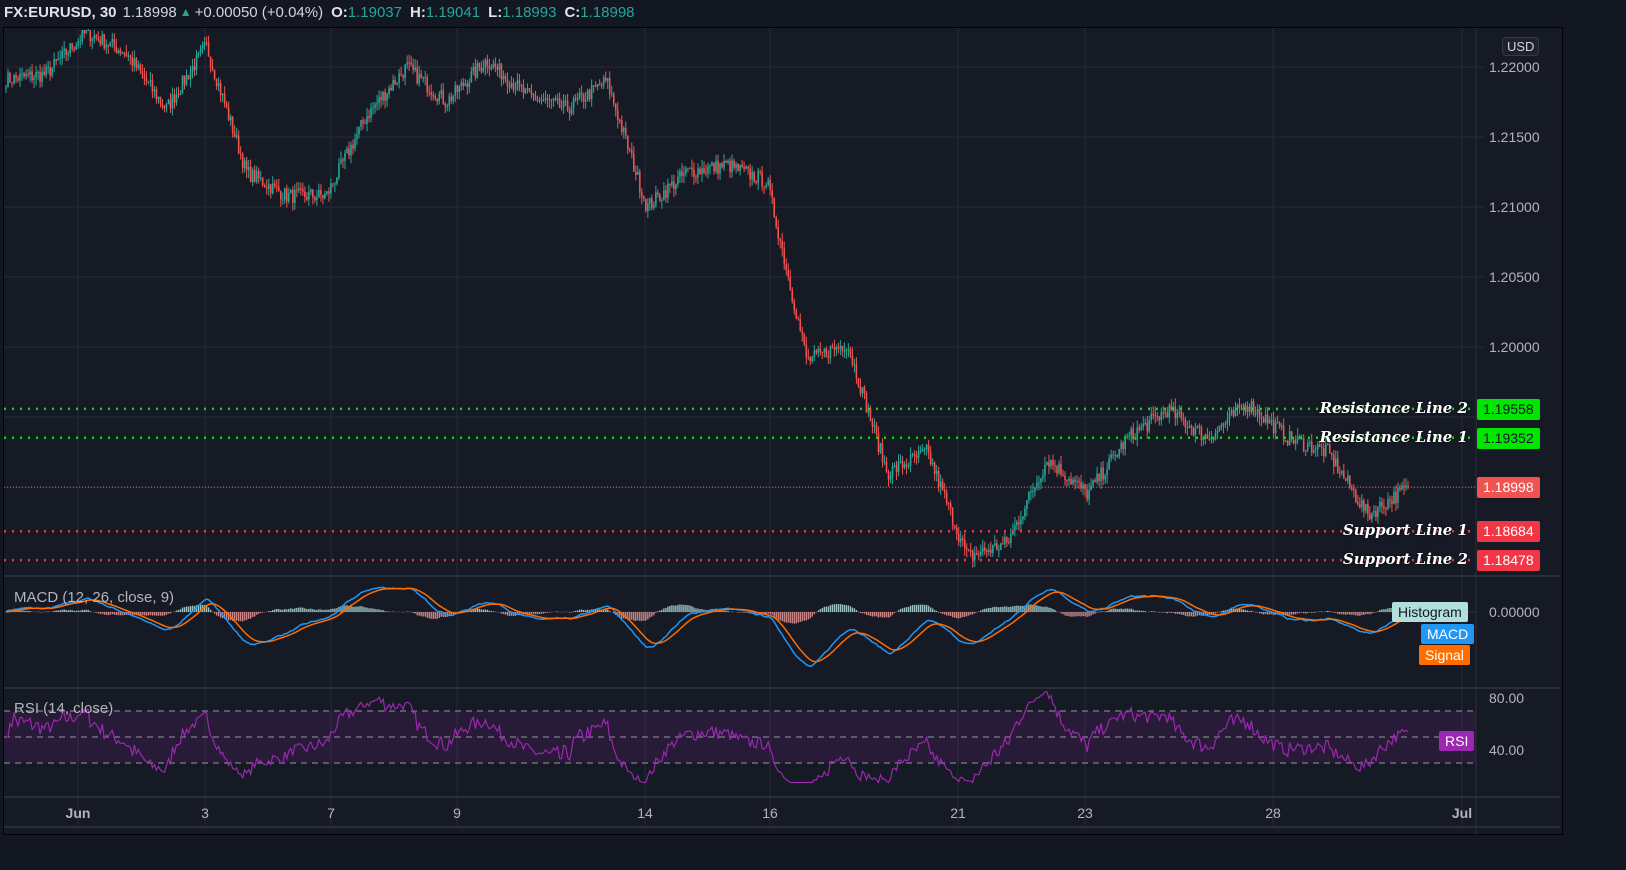 The image size is (1626, 870). Describe the element at coordinates (1507, 750) in the screenshot. I see `rsi-tick-40: 40.00` at that location.